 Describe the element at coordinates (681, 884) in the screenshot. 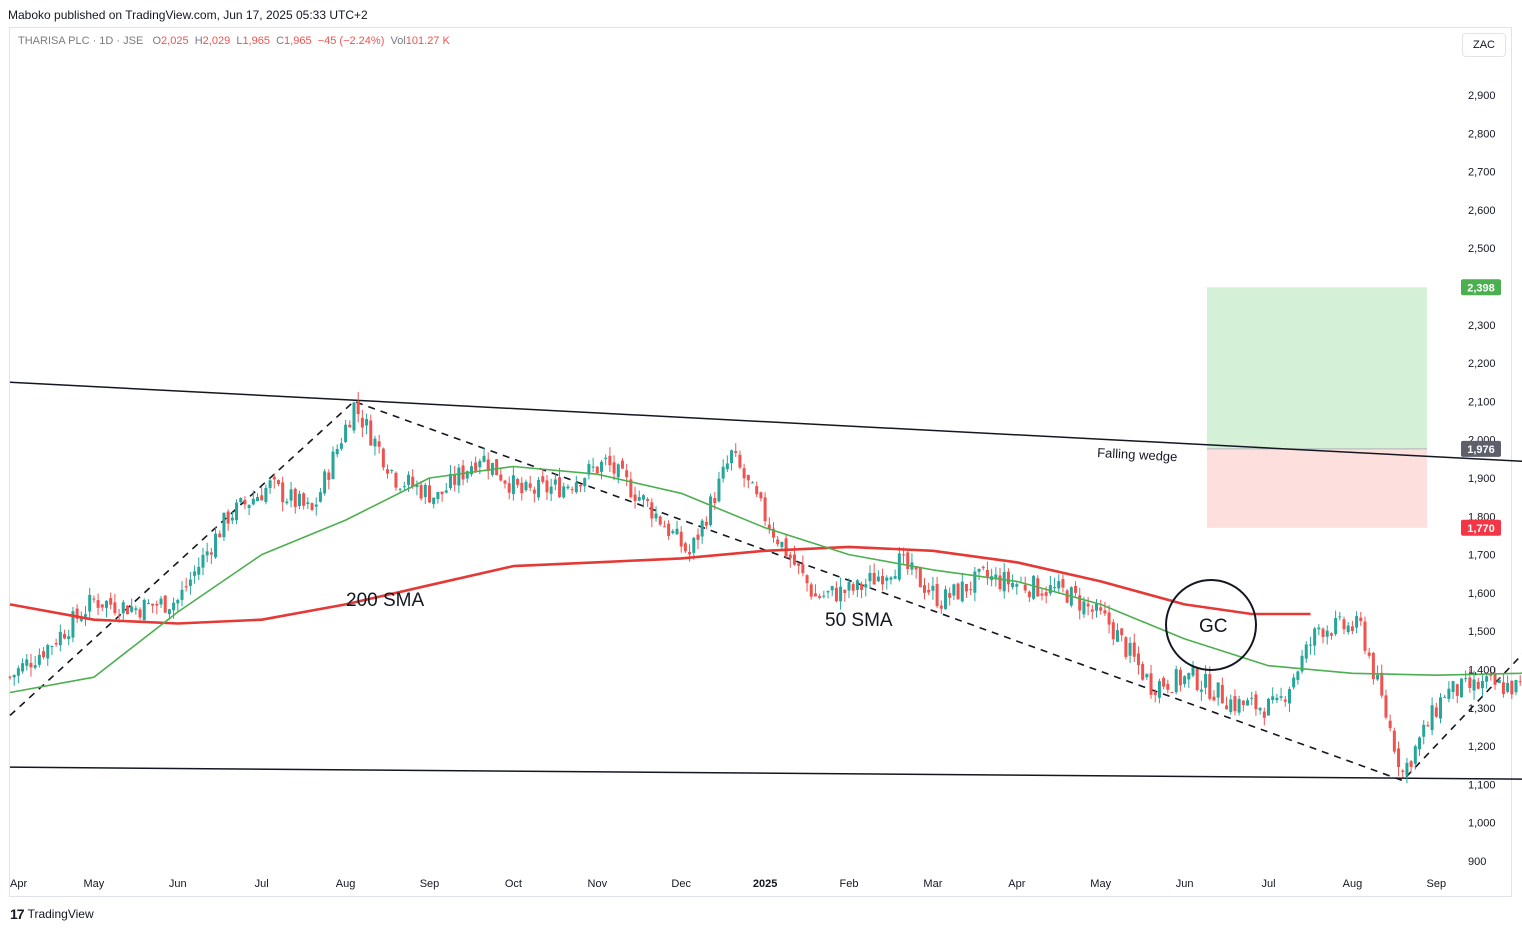

I see `x-tick-label: Dec` at that location.